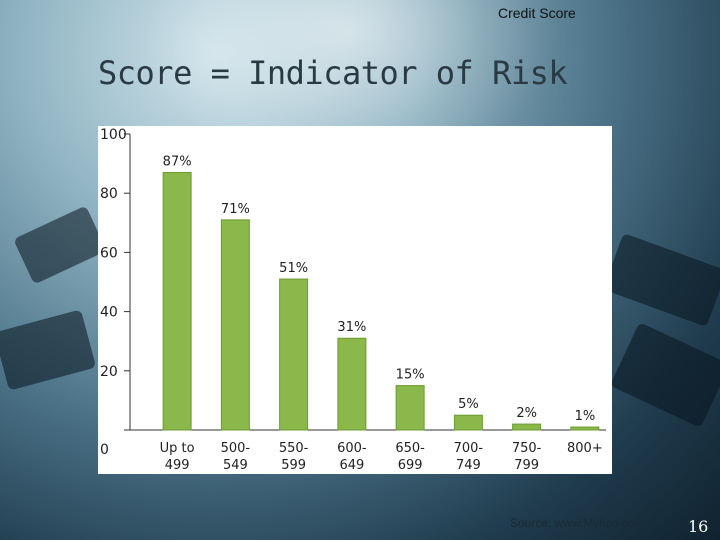 The height and width of the screenshot is (540, 720). I want to click on data-label: 71%, so click(235, 209).